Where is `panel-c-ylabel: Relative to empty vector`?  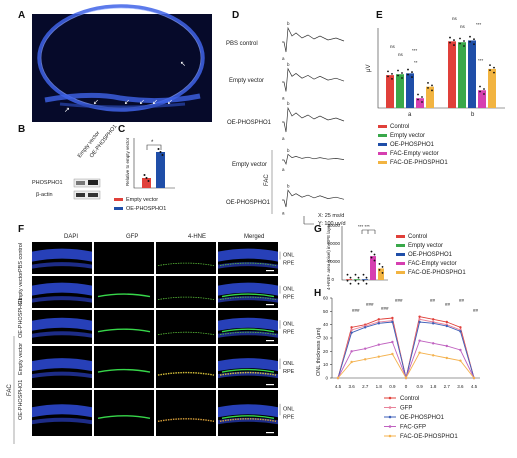
panel-c-ylabel: Relative to empty vector is located at coordinates (127, 161).